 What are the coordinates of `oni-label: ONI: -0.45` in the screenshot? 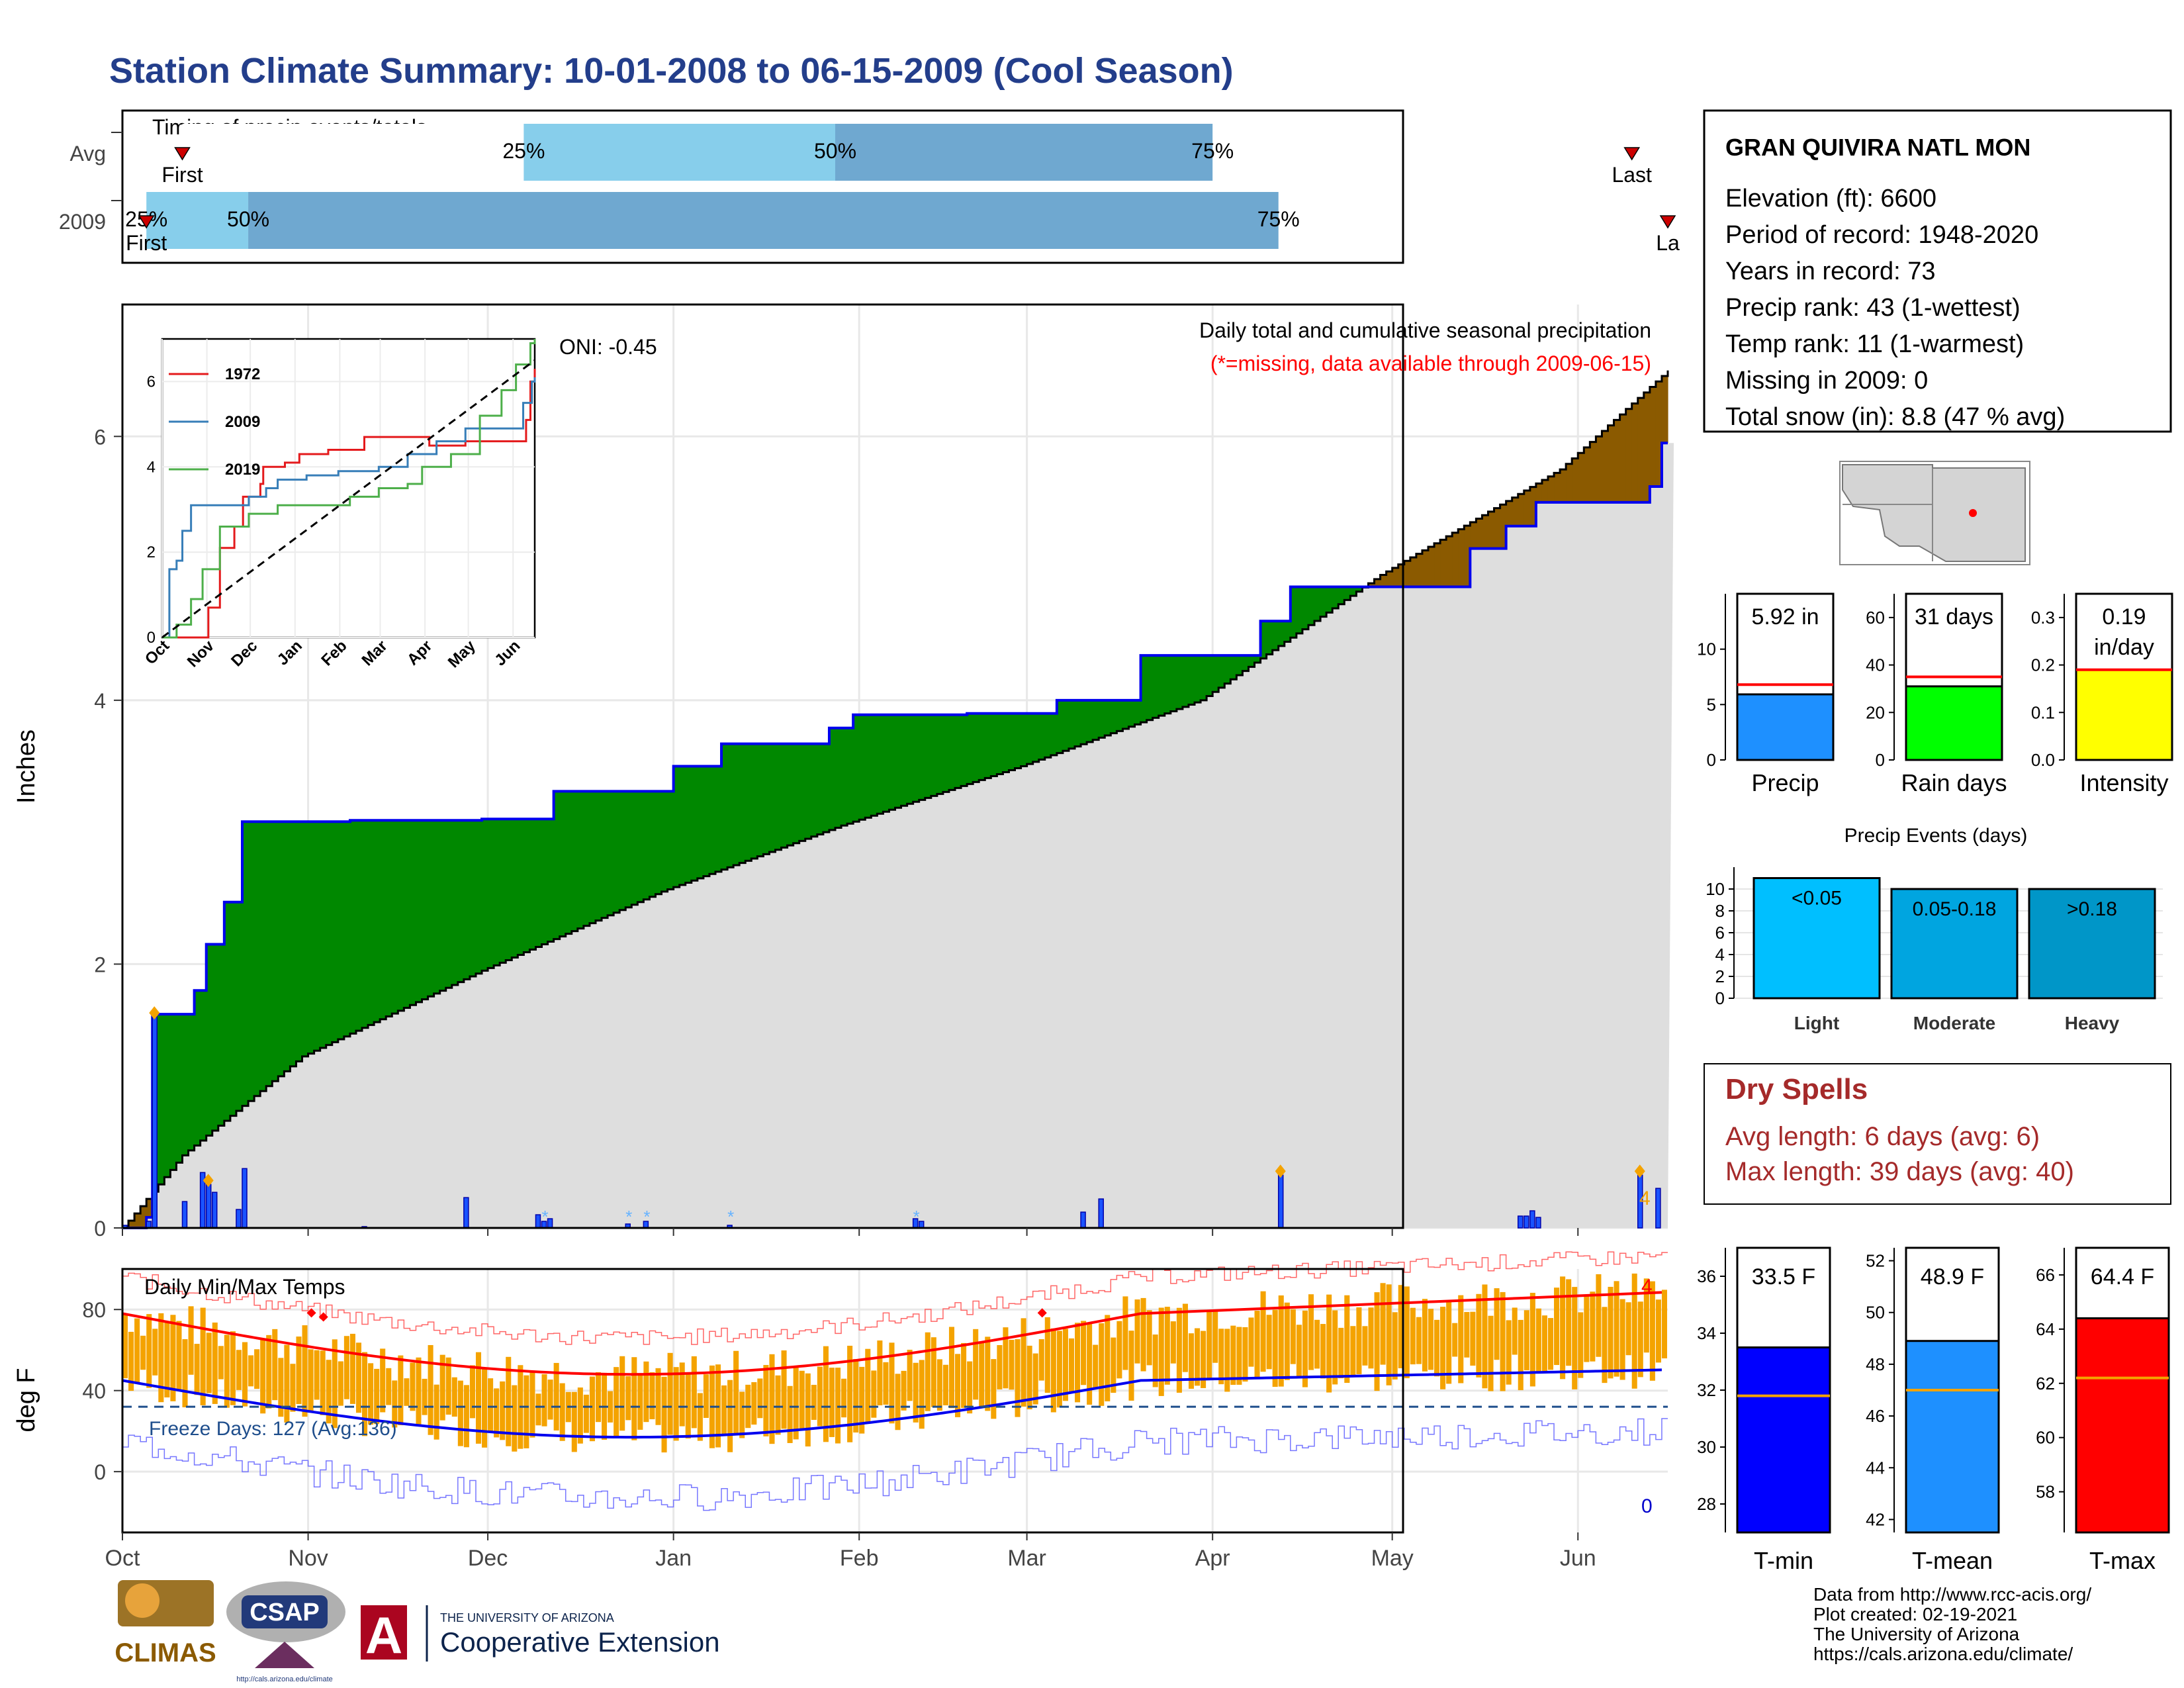 It's located at (608, 347).